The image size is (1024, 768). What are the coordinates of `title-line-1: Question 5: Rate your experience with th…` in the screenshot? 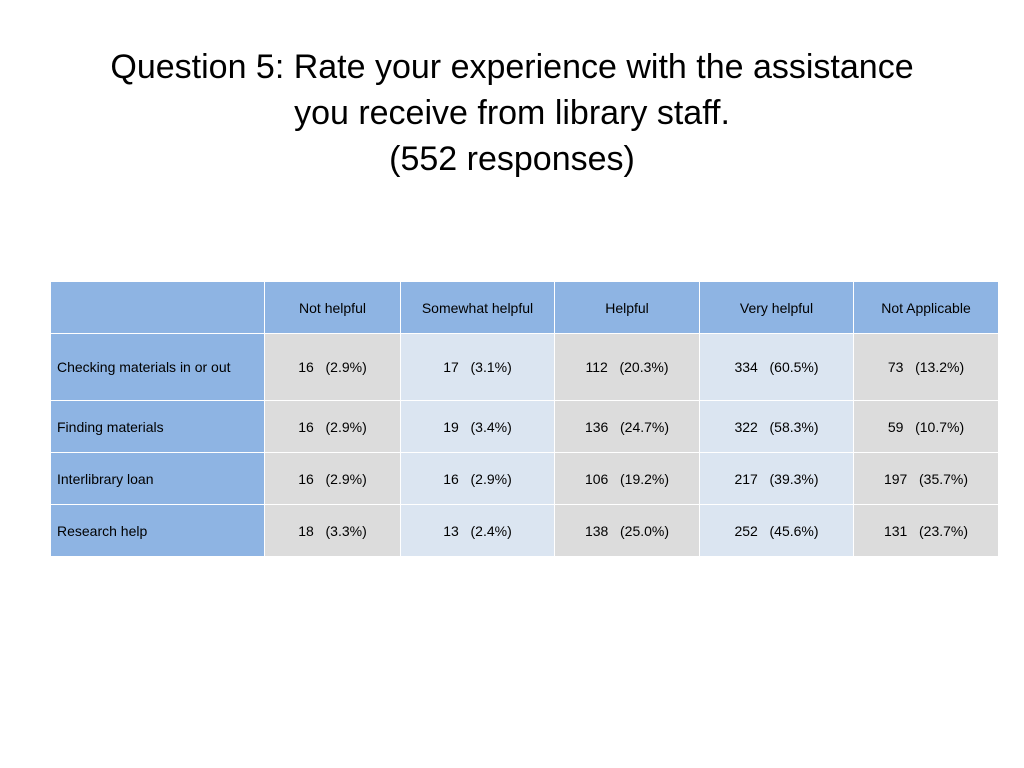 It's located at (512, 67).